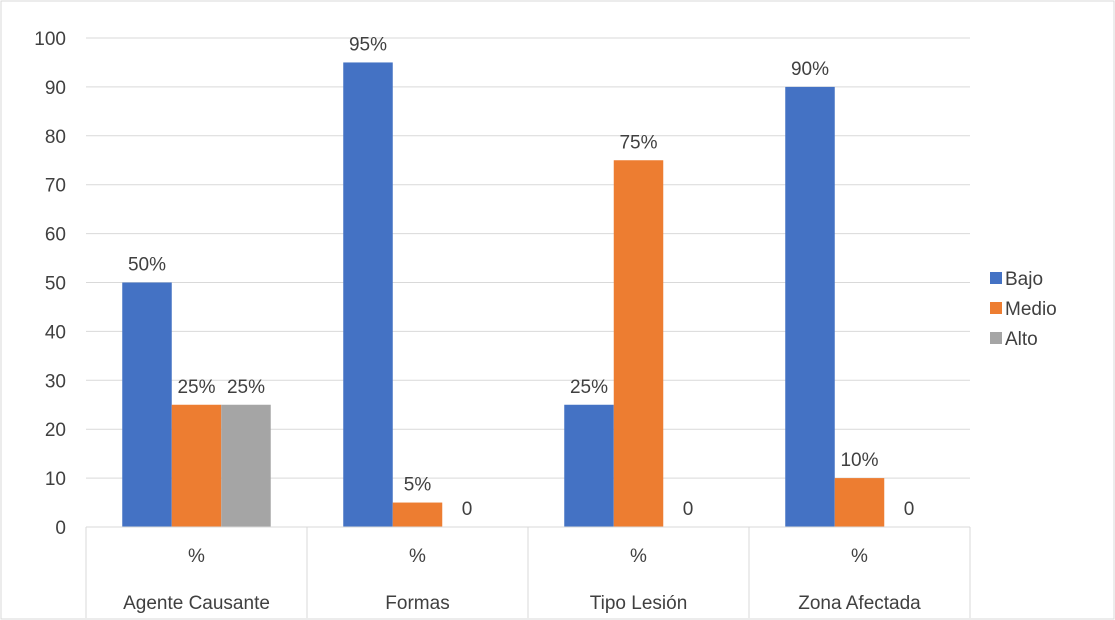  Describe the element at coordinates (859, 460) in the screenshot. I see `data-label: 10%` at that location.